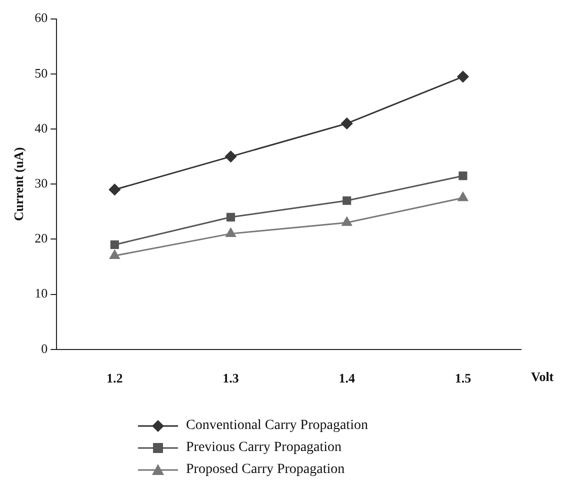  I want to click on x-tick-label: 1.5, so click(463, 378).